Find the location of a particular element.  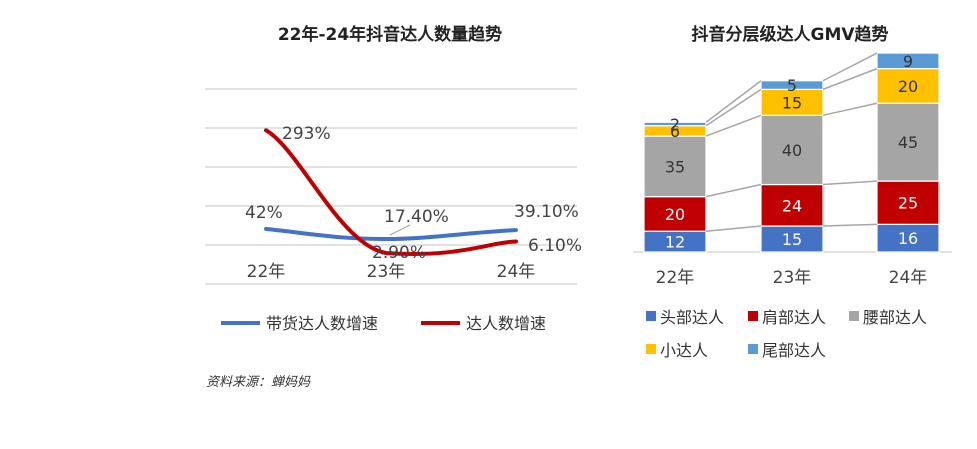

bar-value-label: 6 is located at coordinates (675, 131).